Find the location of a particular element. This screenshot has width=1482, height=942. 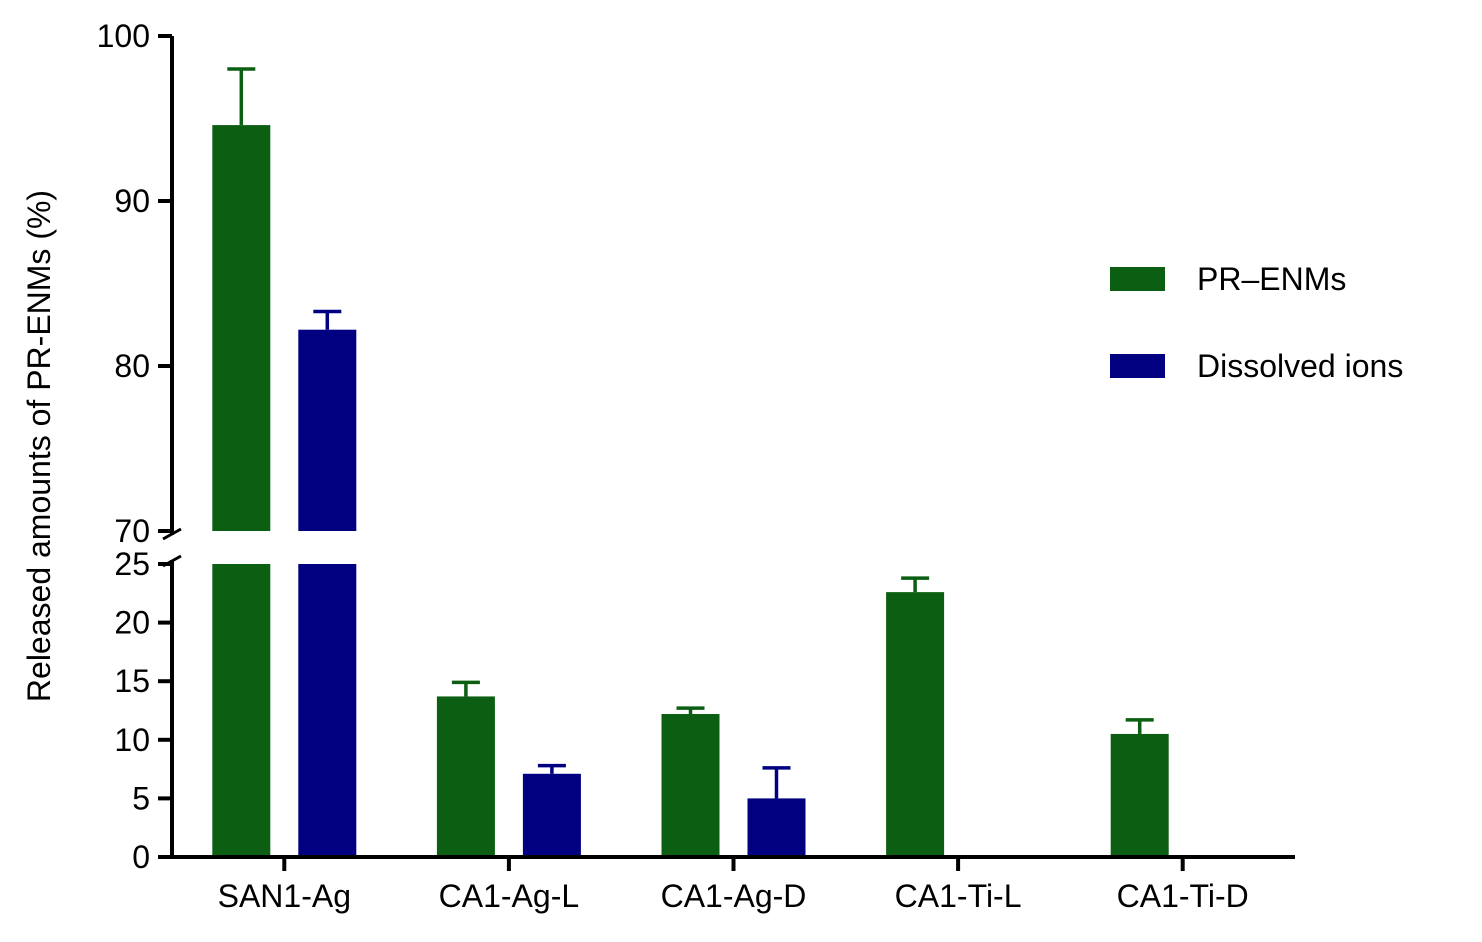

x-tick-label-1: CA1-Ag-L is located at coordinates (509, 896).